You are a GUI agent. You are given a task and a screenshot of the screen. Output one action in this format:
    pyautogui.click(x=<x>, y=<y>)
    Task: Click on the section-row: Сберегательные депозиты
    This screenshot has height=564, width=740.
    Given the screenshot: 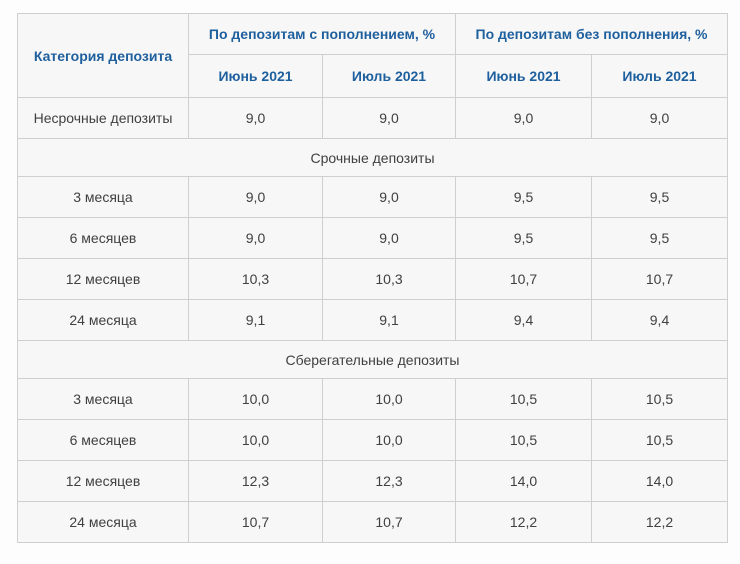 What is the action you would take?
    pyautogui.click(x=372, y=359)
    